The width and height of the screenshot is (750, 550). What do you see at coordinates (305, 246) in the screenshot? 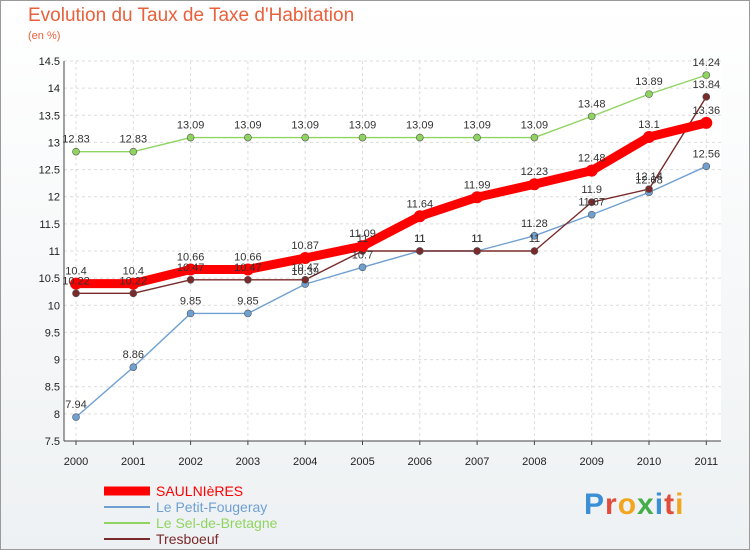
I see `data-label: 10.87` at bounding box center [305, 246].